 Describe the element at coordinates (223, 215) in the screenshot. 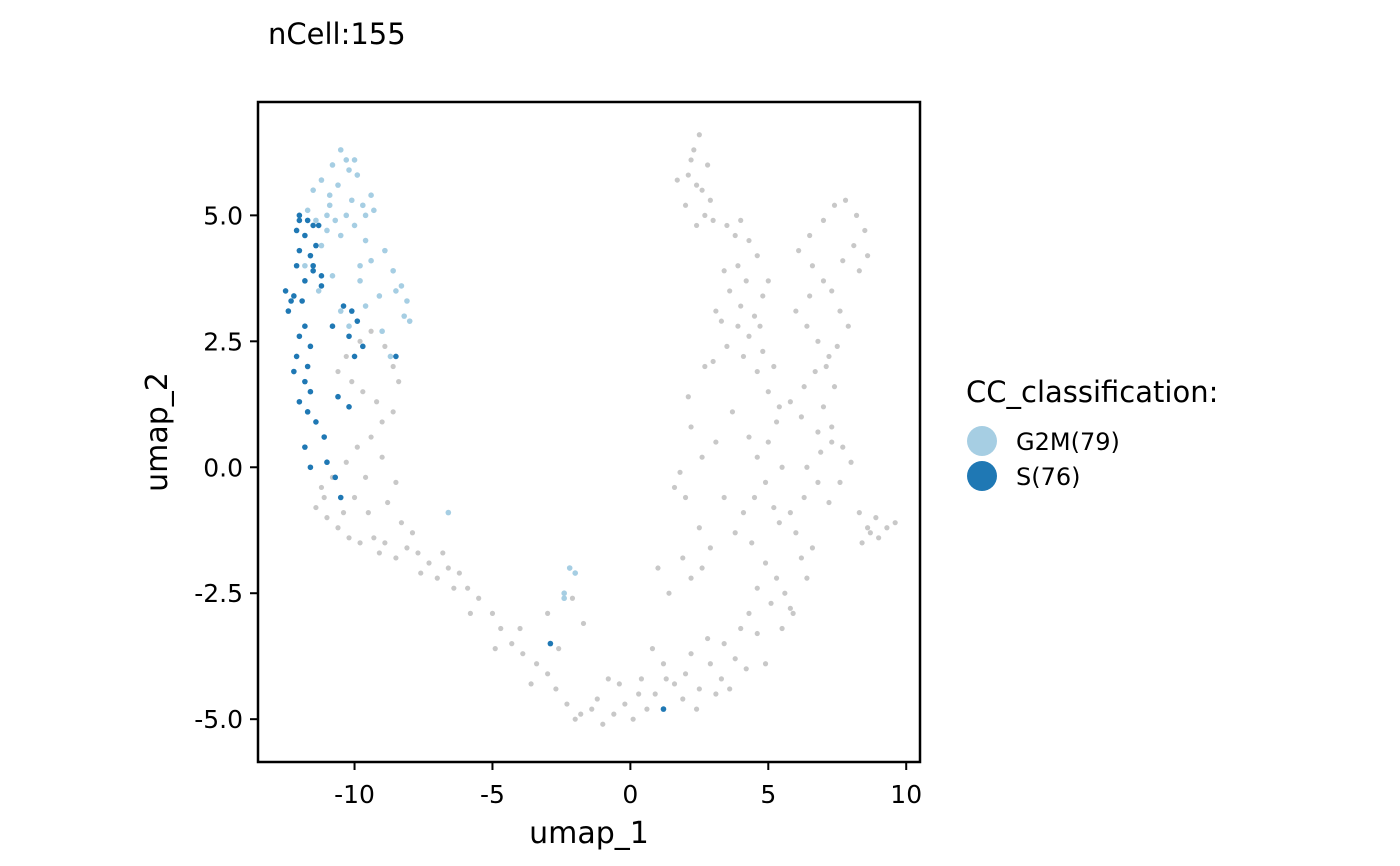

I see `y-tick-label: 5.0` at that location.